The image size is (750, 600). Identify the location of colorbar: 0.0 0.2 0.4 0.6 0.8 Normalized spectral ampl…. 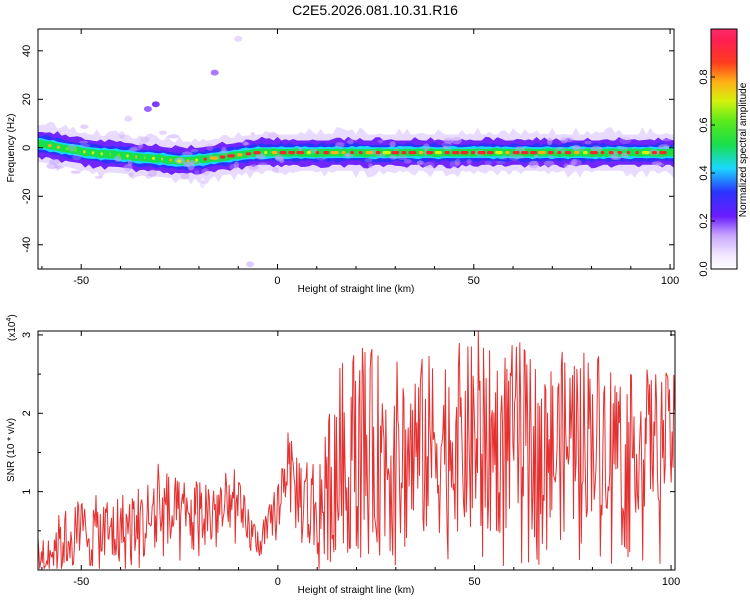
(723, 152).